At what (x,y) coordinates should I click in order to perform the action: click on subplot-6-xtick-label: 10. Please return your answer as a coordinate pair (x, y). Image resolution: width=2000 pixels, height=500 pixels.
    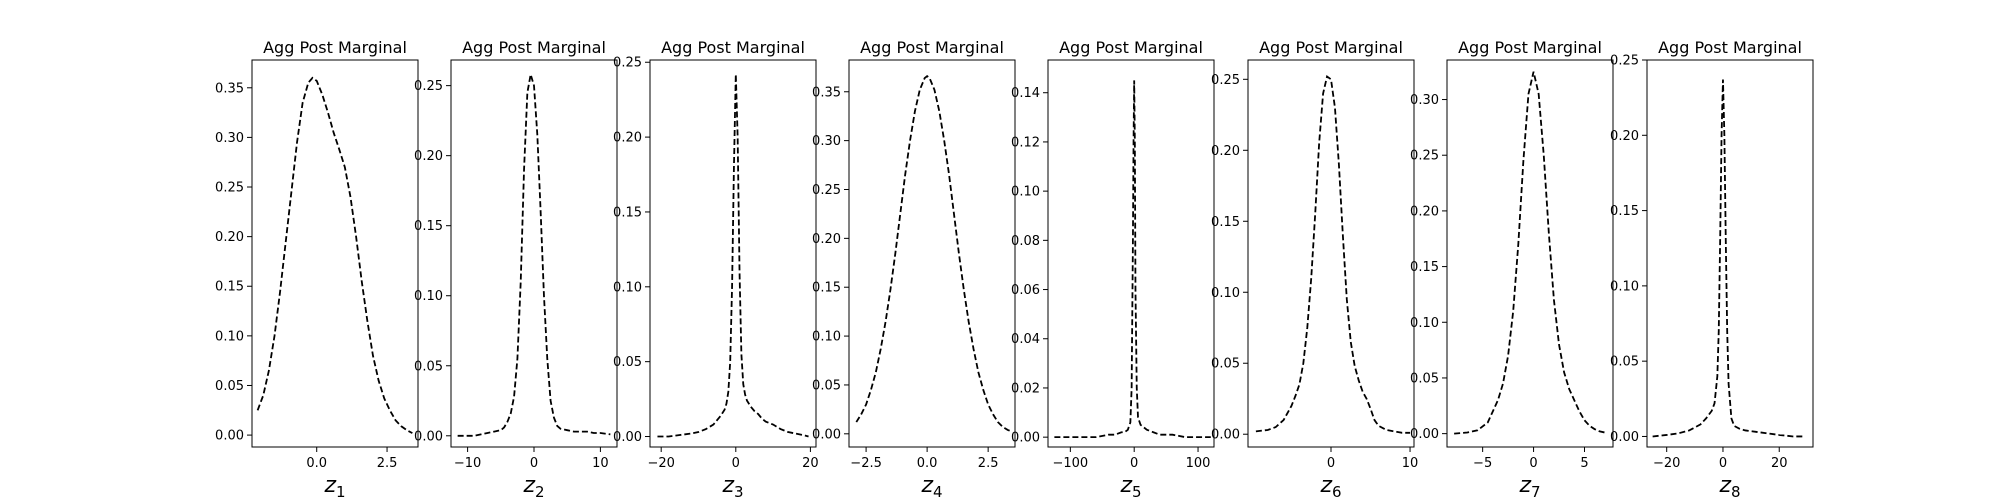
    Looking at the image, I should click on (1410, 463).